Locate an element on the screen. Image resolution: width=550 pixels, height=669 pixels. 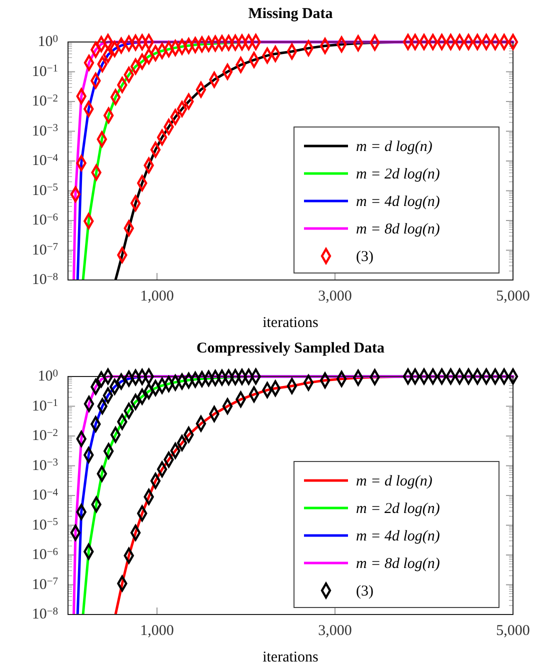
chart-title: Missing Data is located at coordinates (291, 14).